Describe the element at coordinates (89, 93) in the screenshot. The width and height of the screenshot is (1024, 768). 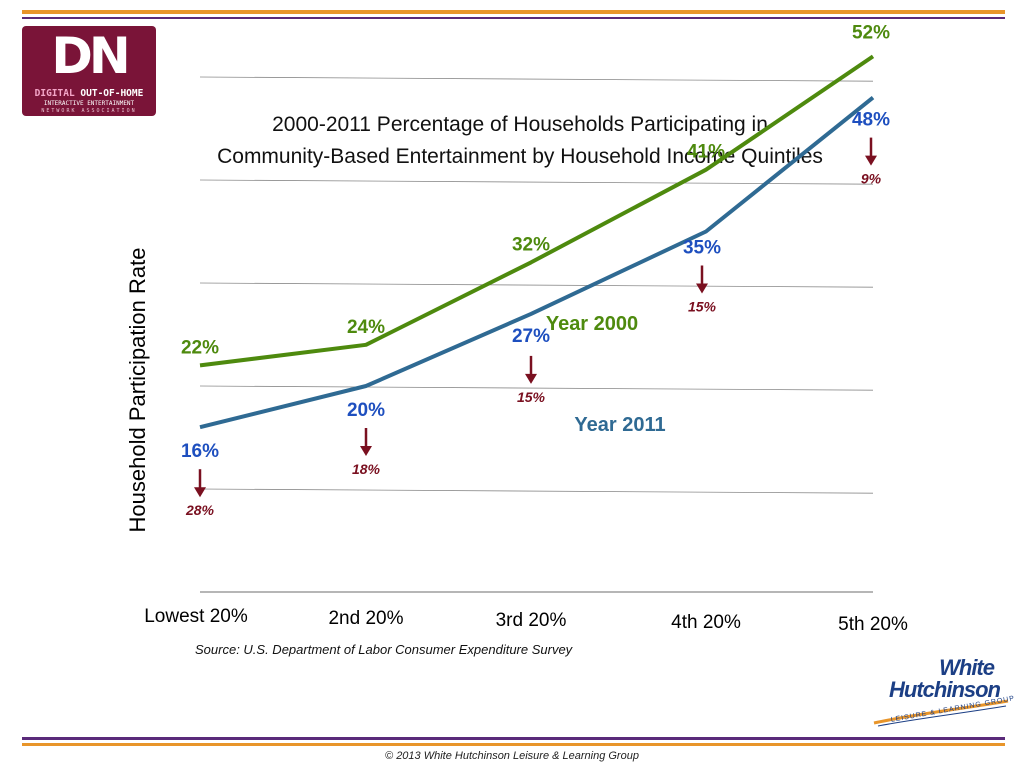
I see `dooh-logo-line1: DIGITAL OUT-OF-HOME` at that location.